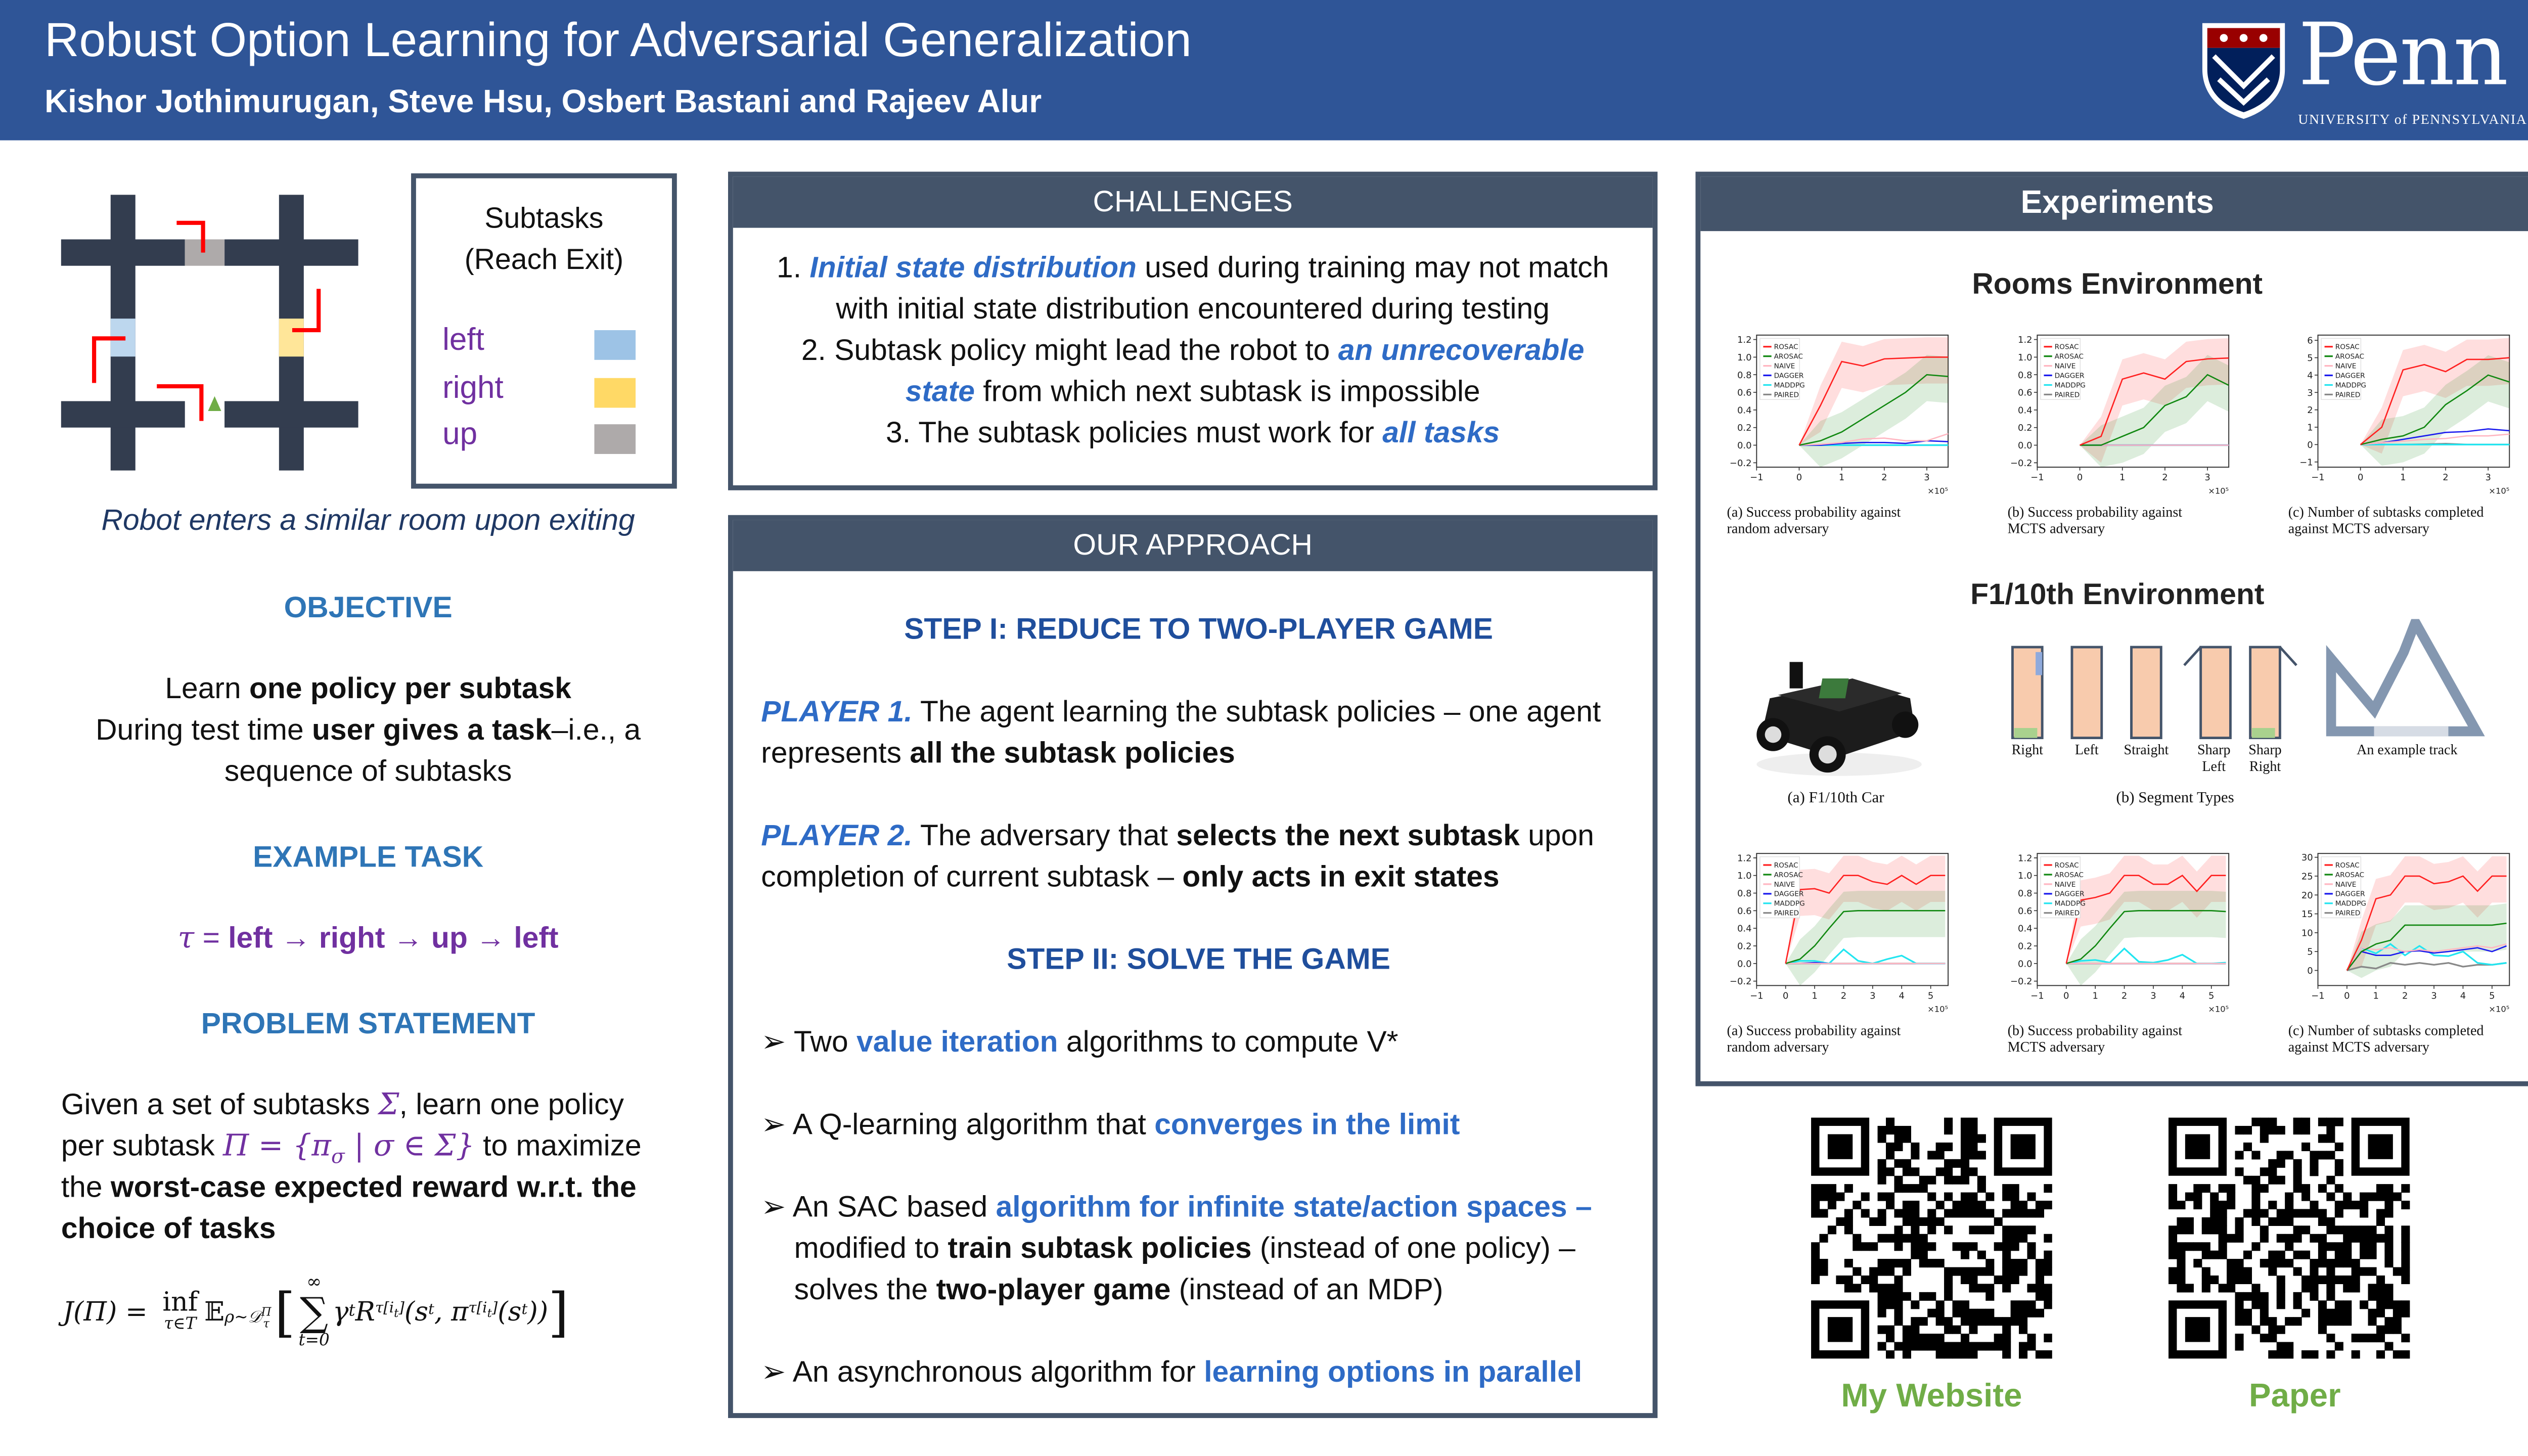 This screenshot has width=2528, height=1456. What do you see at coordinates (1745, 876) in the screenshot?
I see `y-tick-label: 1.0` at bounding box center [1745, 876].